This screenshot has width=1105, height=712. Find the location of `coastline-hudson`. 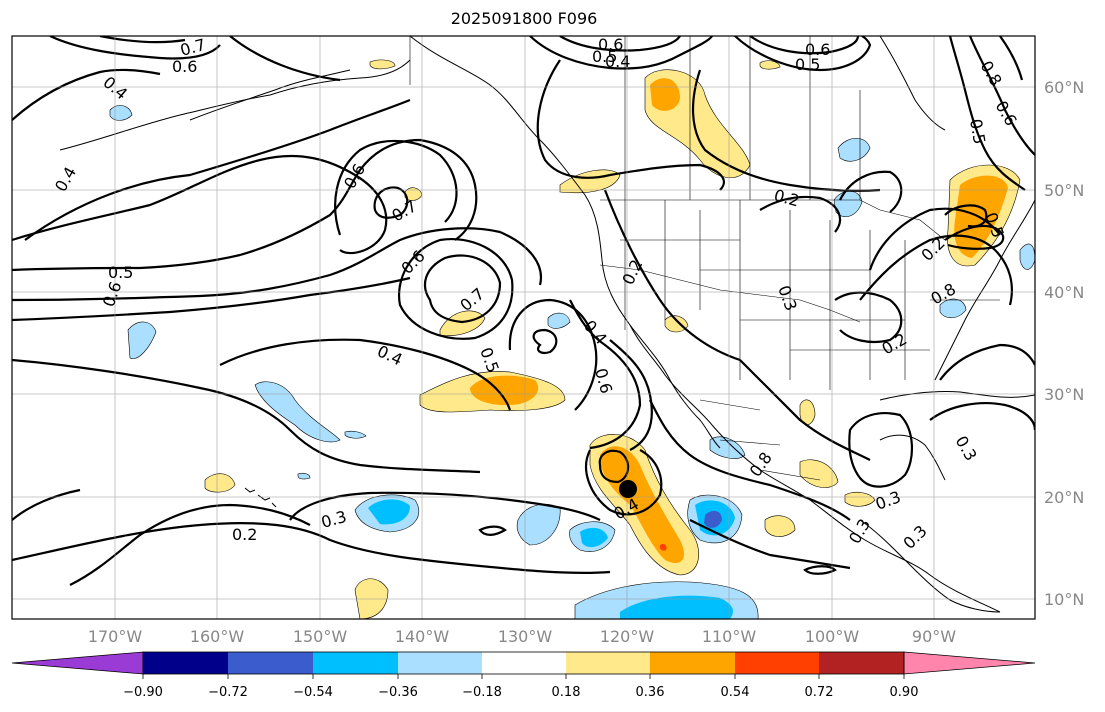

coastline-hudson is located at coordinates (912, 83).